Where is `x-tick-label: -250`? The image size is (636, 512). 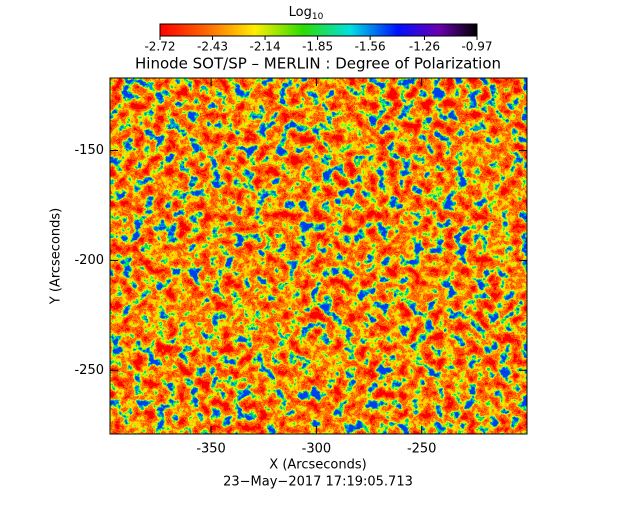 x-tick-label: -250 is located at coordinates (422, 449).